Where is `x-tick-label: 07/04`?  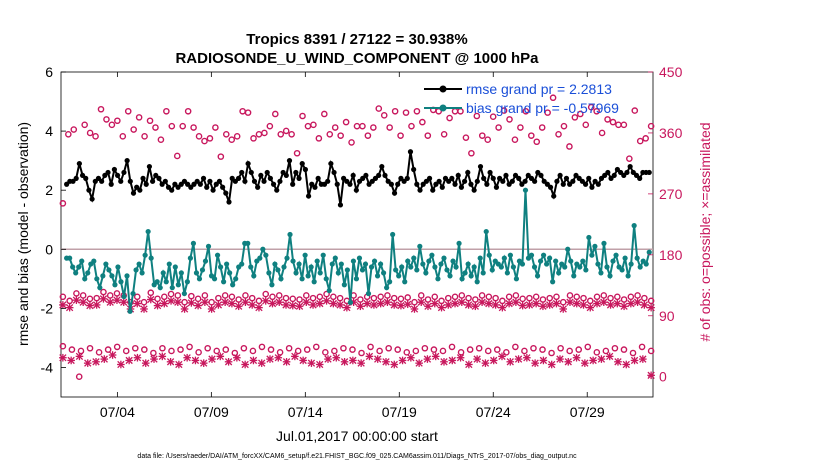
x-tick-label: 07/04 is located at coordinates (117, 412).